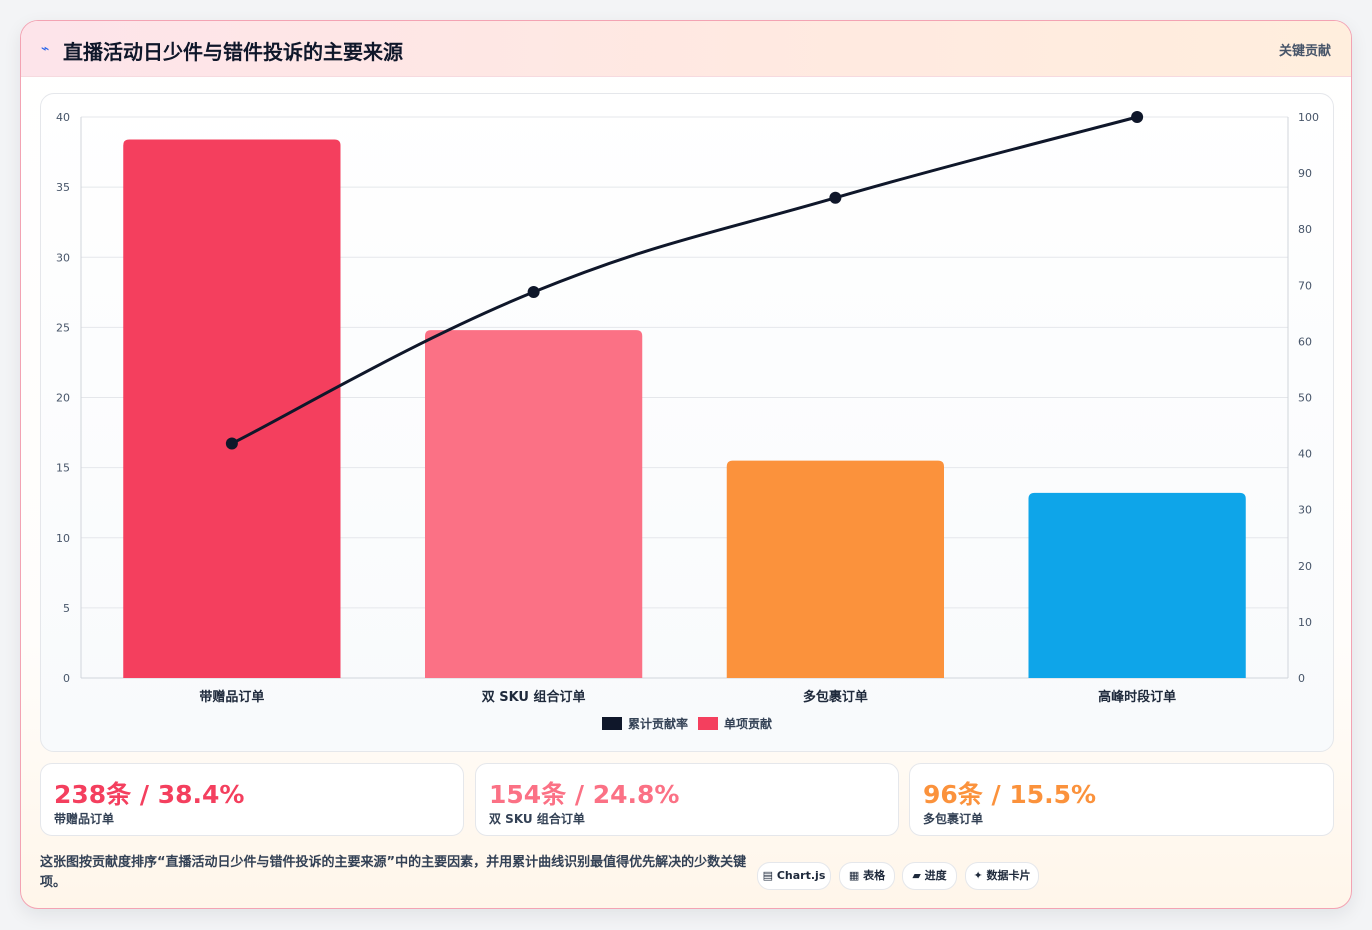 The height and width of the screenshot is (930, 1372). Describe the element at coordinates (935, 875) in the screenshot. I see `chip-label: 进度` at that location.